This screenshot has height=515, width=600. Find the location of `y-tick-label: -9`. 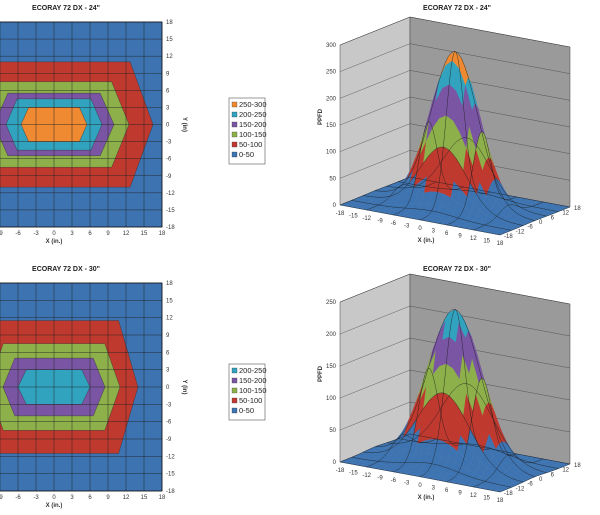

y-tick-label: -9 is located at coordinates (169, 177).